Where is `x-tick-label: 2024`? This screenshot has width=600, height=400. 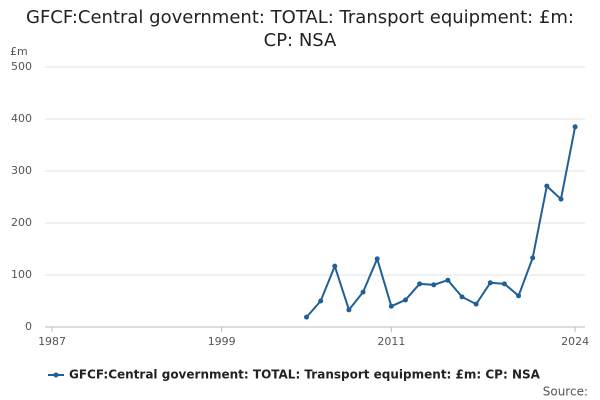 x-tick-label: 2024 is located at coordinates (575, 341).